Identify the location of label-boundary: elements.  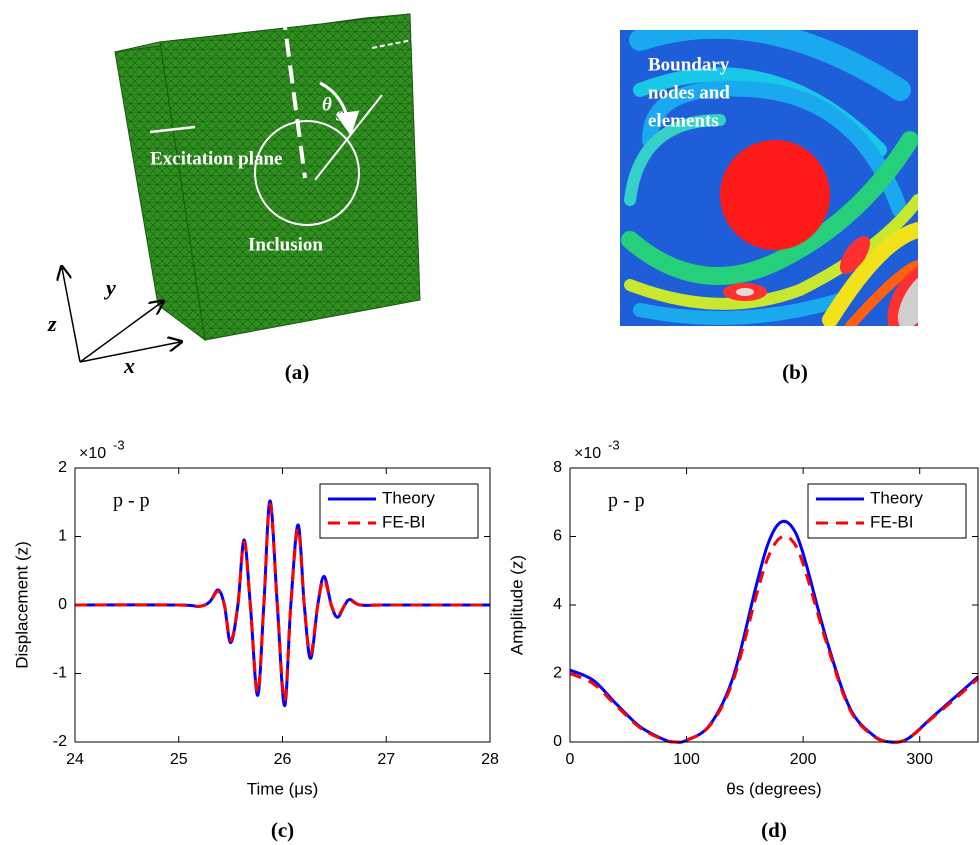
(683, 120).